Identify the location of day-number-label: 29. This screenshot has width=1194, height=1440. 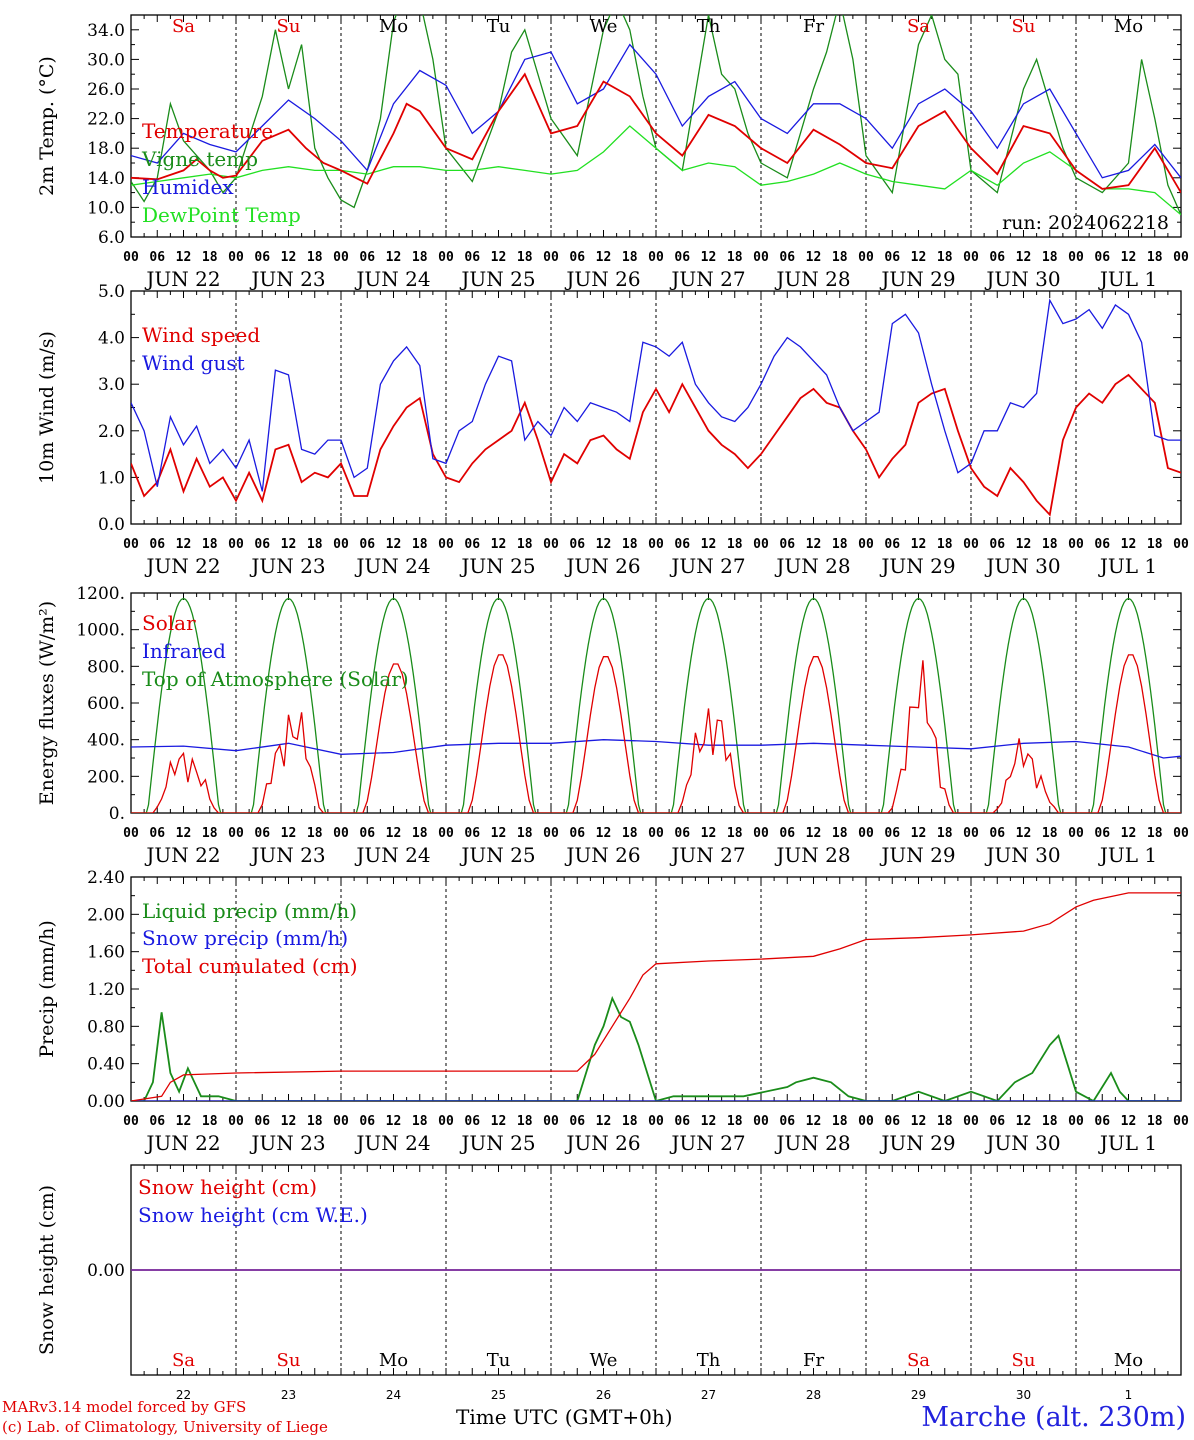
(918, 1395).